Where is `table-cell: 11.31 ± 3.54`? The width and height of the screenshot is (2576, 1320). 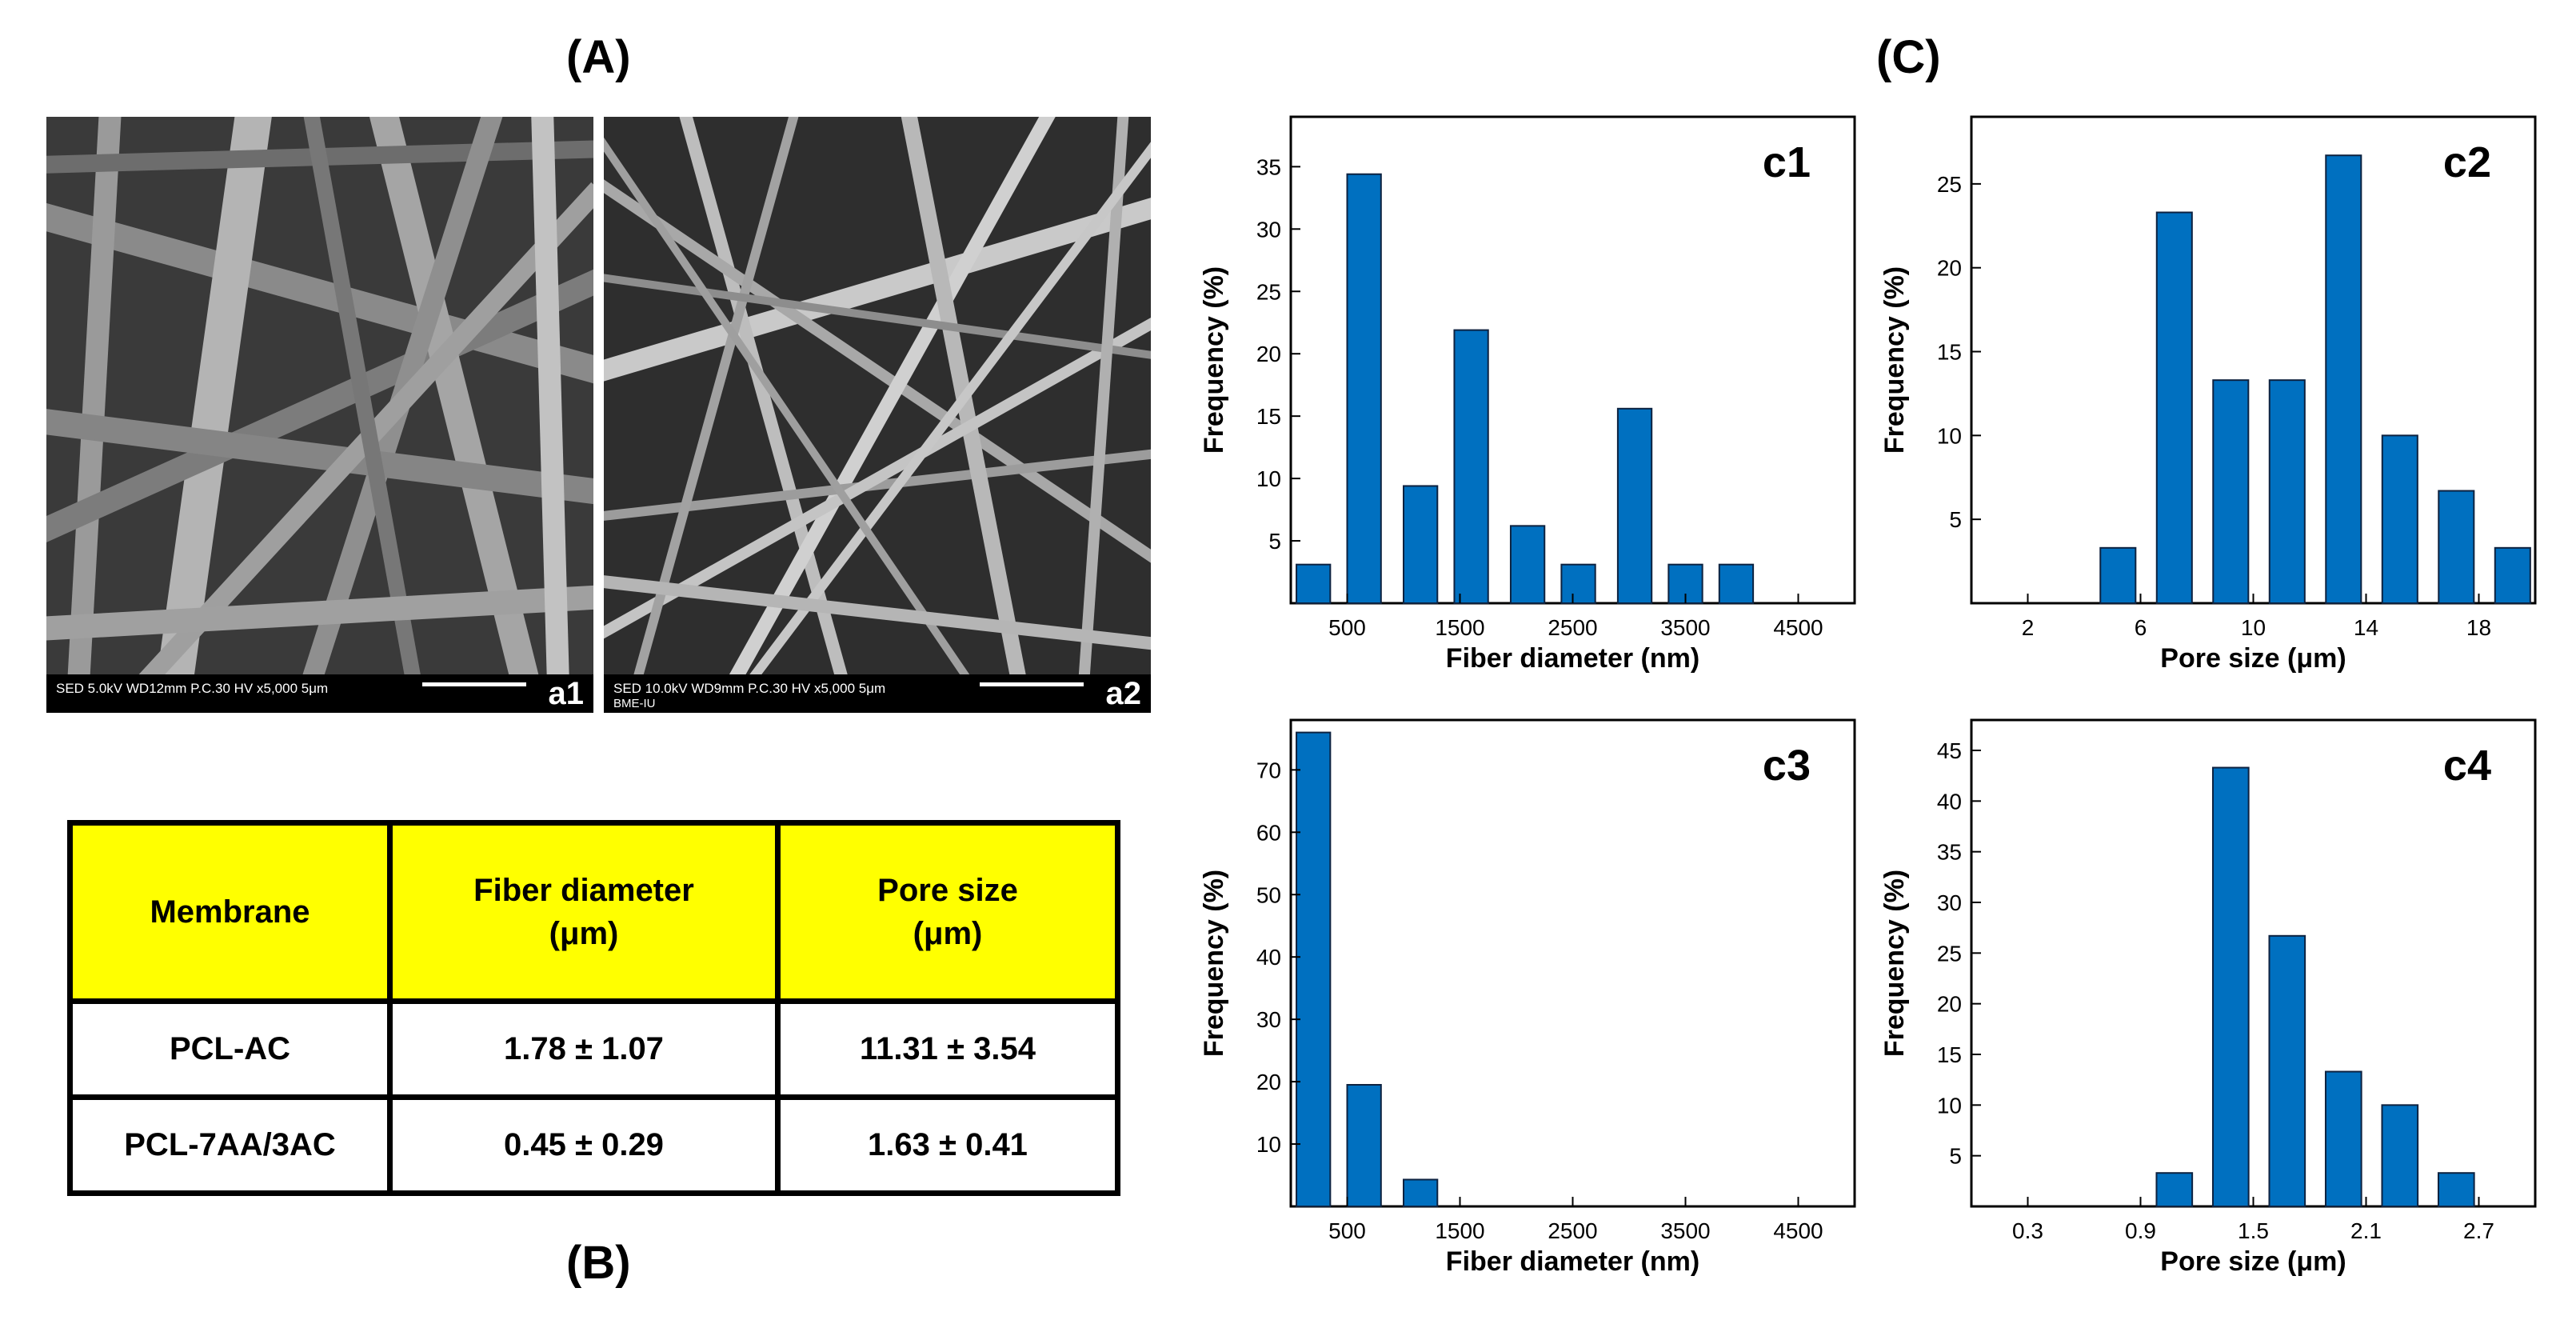 table-cell: 11.31 ± 3.54 is located at coordinates (948, 1049).